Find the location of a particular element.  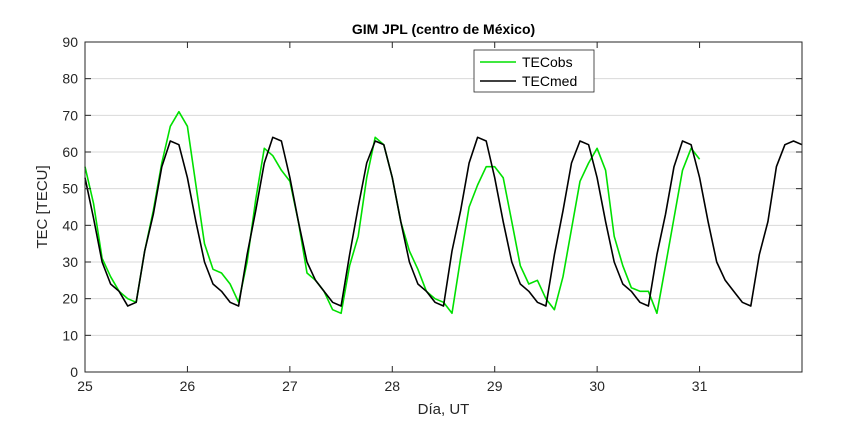

y-tick-label-30: 30 is located at coordinates (70, 262).